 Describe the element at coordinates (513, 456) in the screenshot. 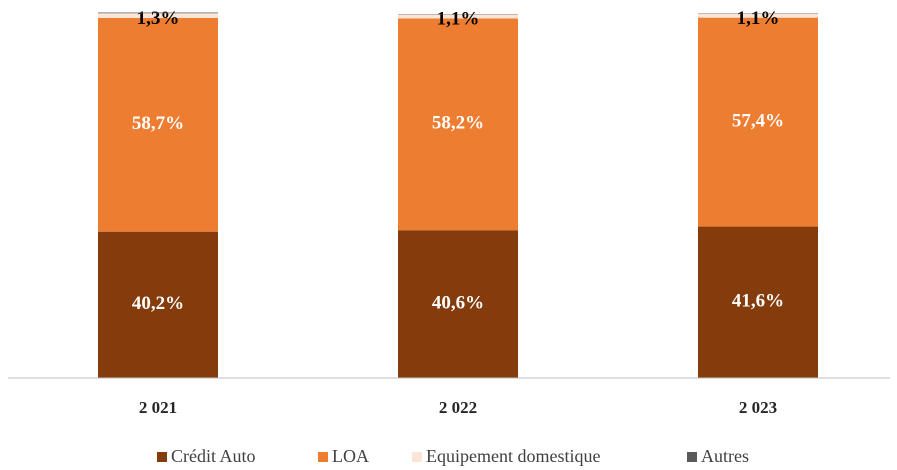

I see `legend-label: Equipement domestique` at that location.